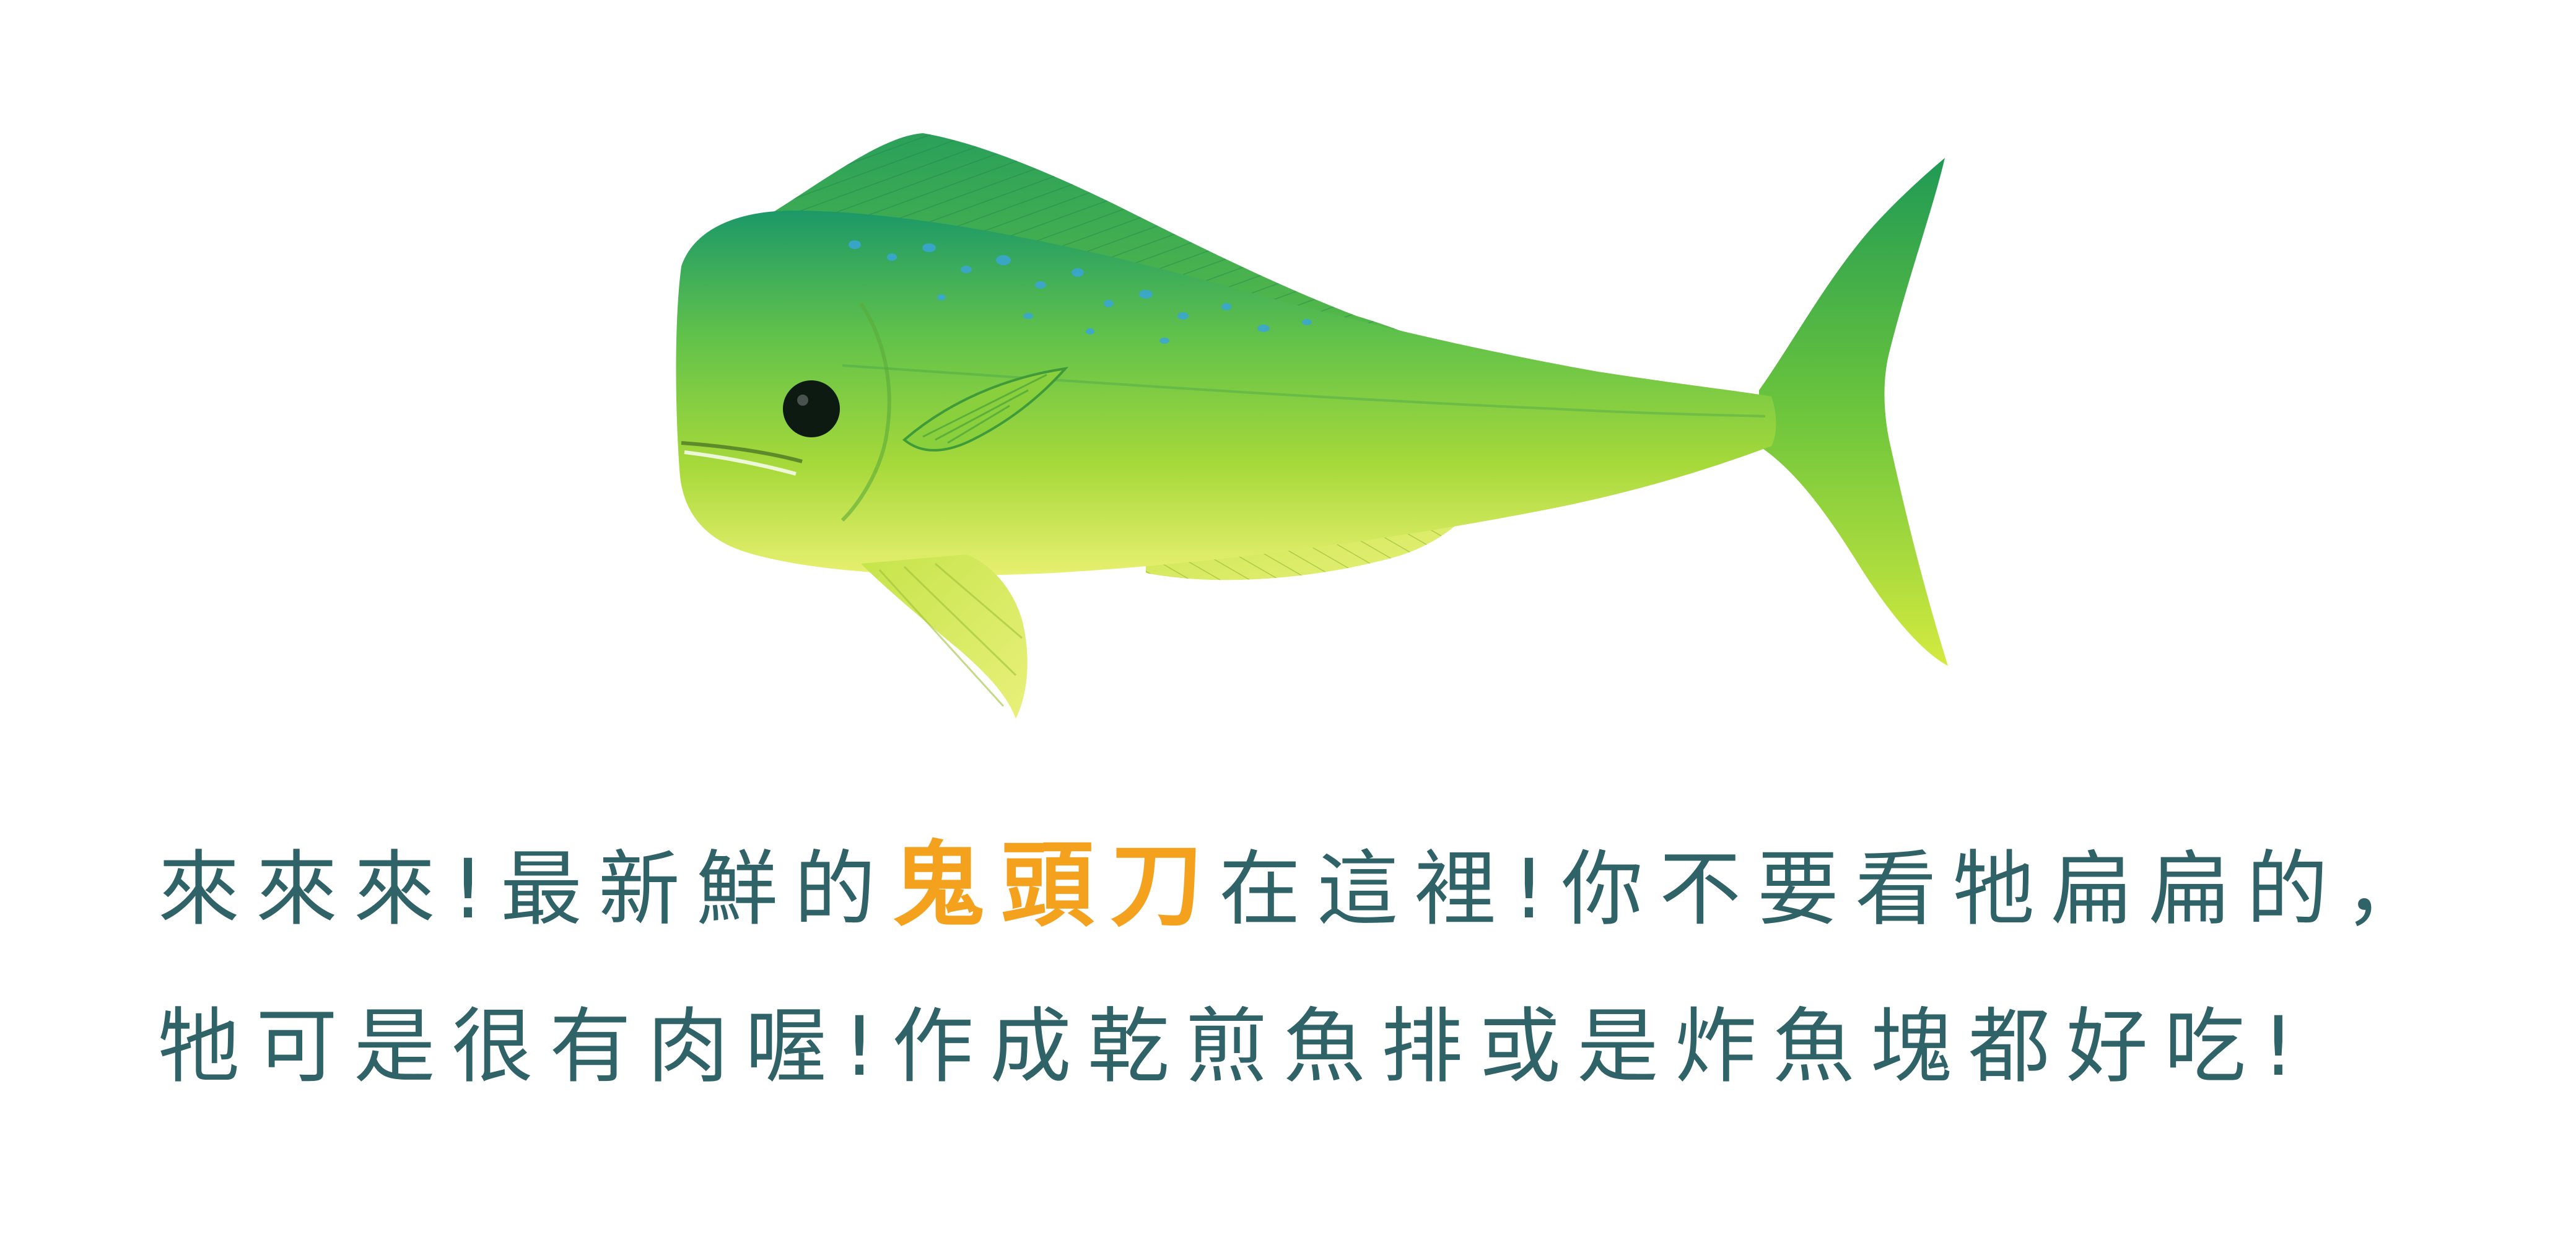  What do you see at coordinates (1830, 890) in the screenshot?
I see `caption-text: 在這裡!你不要看牠扁扁的，` at bounding box center [1830, 890].